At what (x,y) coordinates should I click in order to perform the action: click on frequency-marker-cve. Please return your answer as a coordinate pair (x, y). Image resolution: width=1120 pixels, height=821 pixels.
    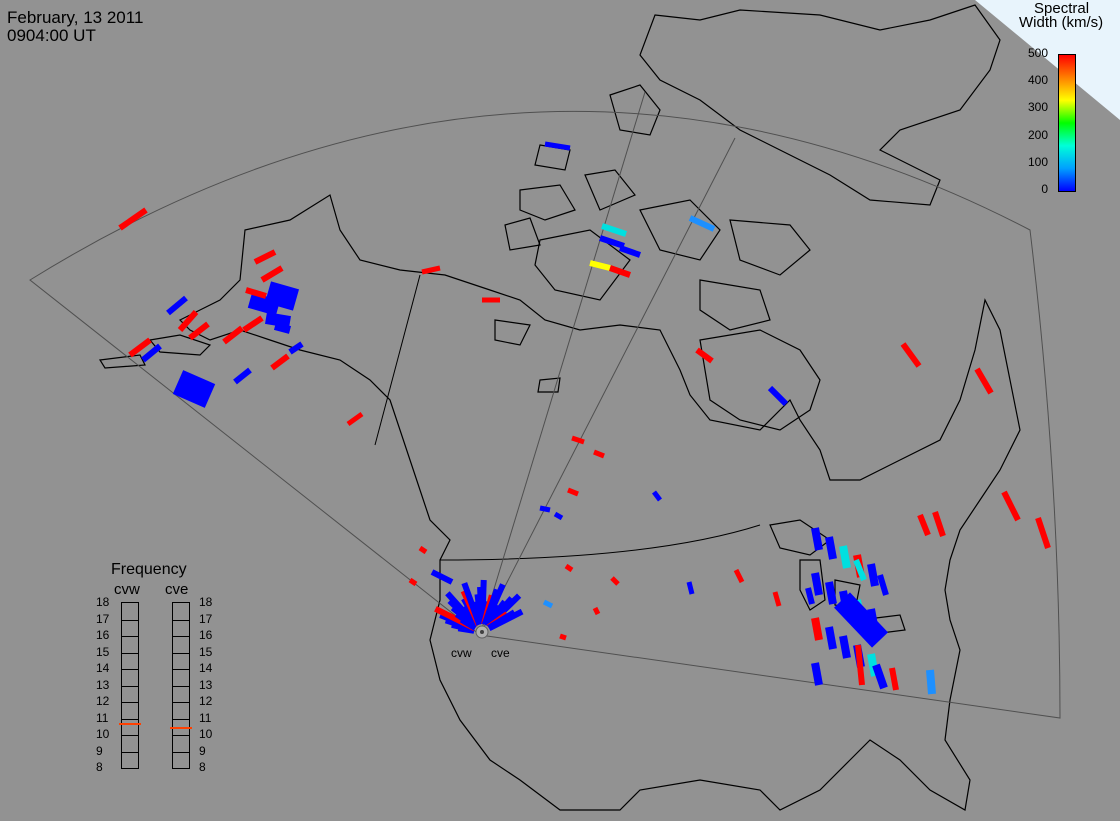
    Looking at the image, I should click on (181, 727).